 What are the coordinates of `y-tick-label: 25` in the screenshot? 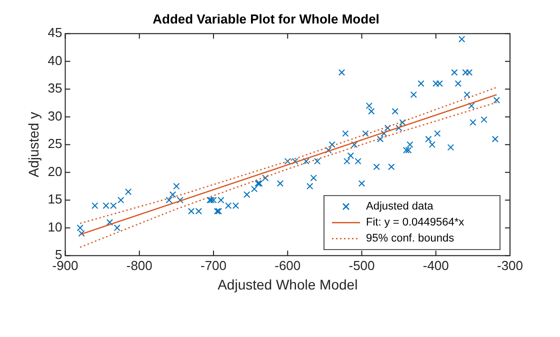 It's located at (55, 144).